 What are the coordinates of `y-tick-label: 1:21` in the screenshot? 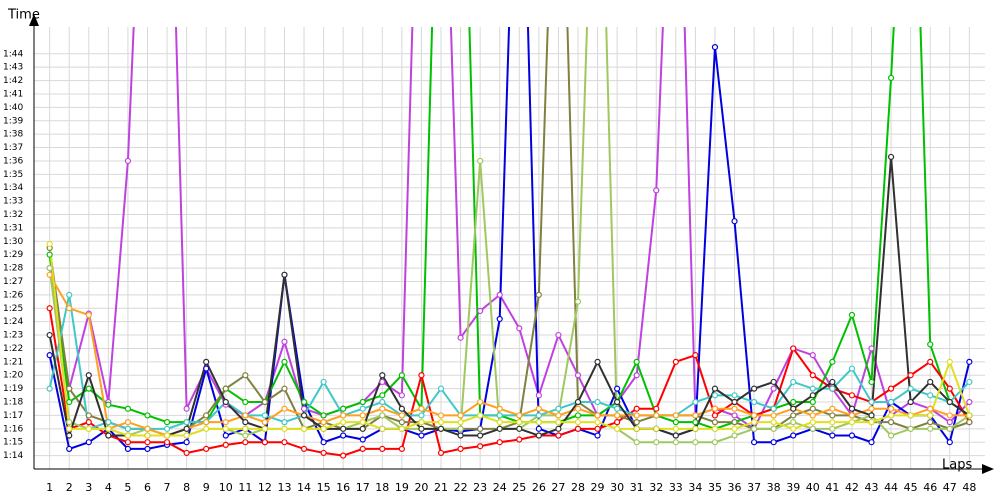 It's located at (13, 362).